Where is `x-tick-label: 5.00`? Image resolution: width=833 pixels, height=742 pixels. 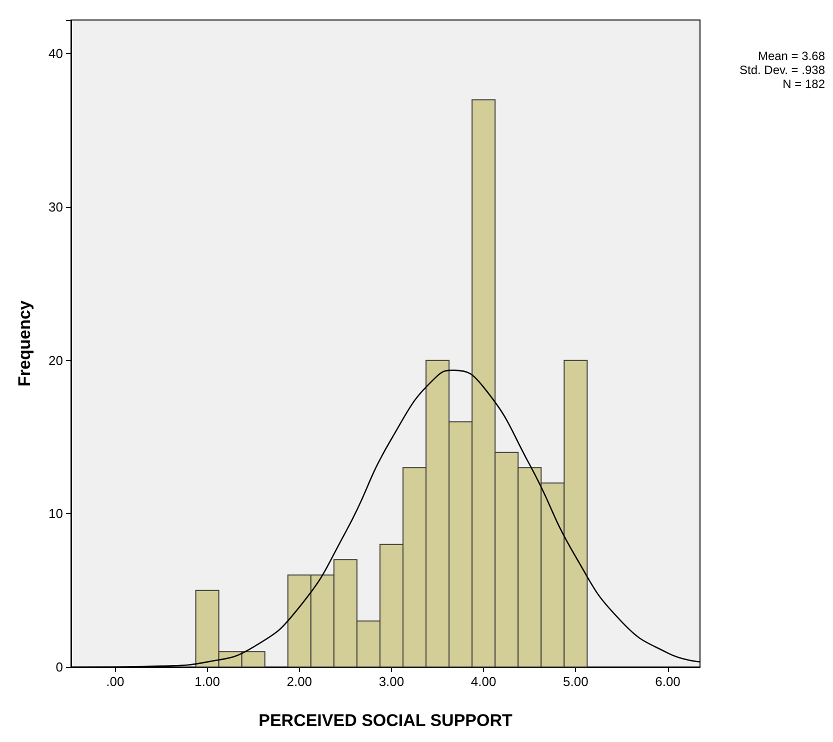
x-tick-label: 5.00 is located at coordinates (575, 681).